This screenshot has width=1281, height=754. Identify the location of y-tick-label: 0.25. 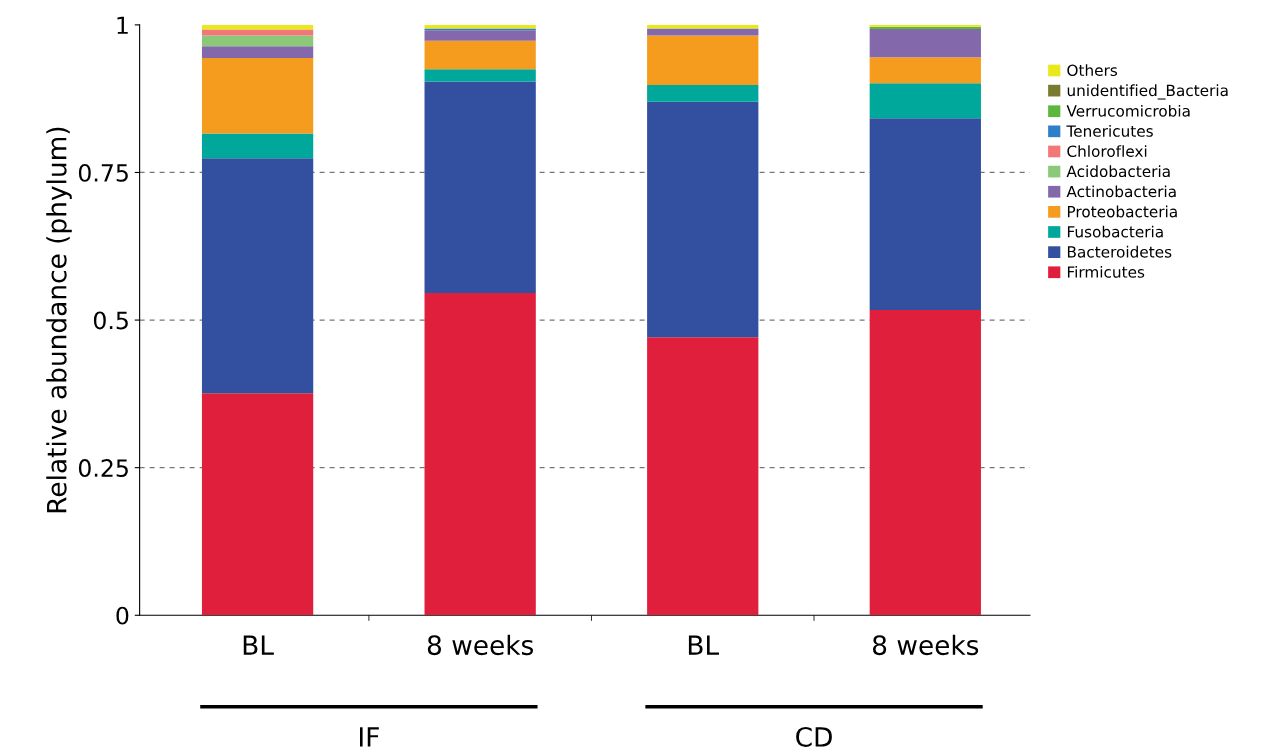
(103, 468).